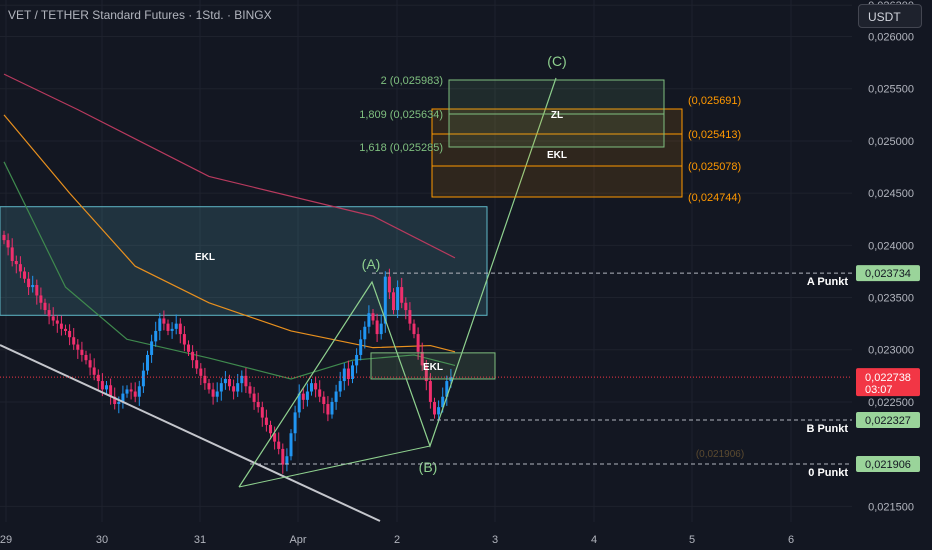  I want to click on fib-orange-level-label: (0,025413), so click(714, 135).